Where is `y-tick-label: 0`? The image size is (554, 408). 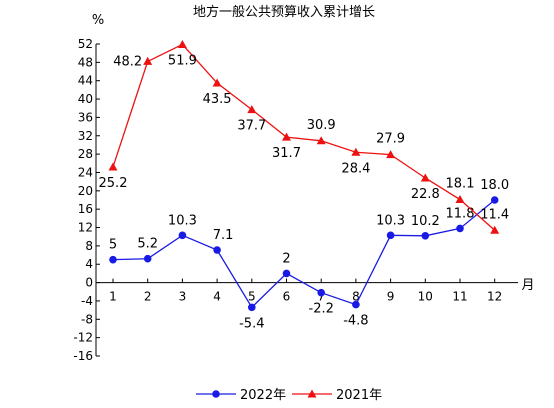
y-tick-label: 0 is located at coordinates (89, 283).